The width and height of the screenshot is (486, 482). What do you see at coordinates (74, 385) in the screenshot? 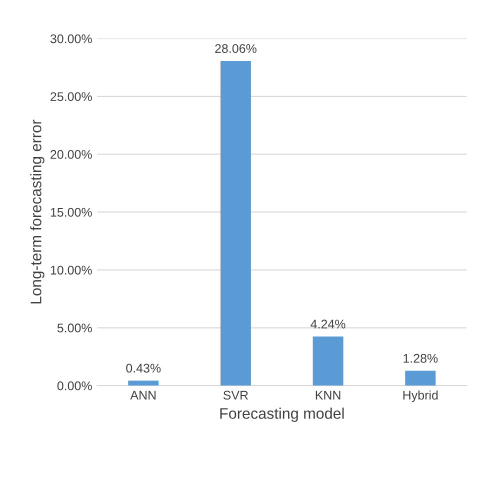
I see `y-tick-label: 0.00%` at bounding box center [74, 385].